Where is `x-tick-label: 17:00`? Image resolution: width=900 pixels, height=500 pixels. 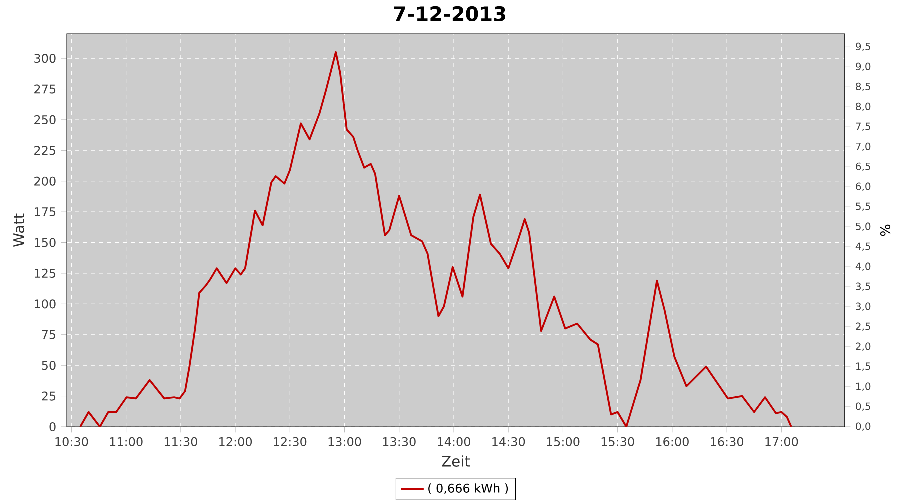
x-tick-label: 17:00 is located at coordinates (782, 441).